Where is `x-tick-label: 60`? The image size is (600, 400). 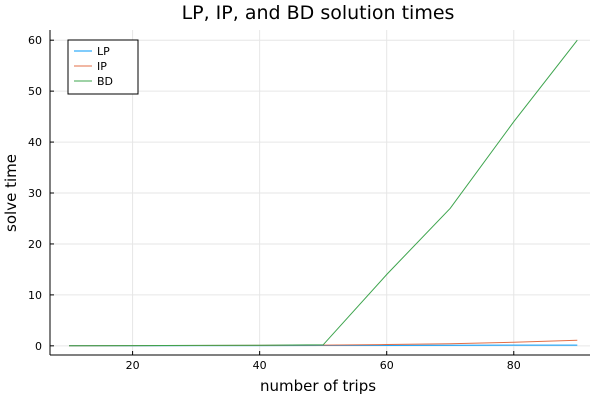 x-tick-label: 60 is located at coordinates (387, 365).